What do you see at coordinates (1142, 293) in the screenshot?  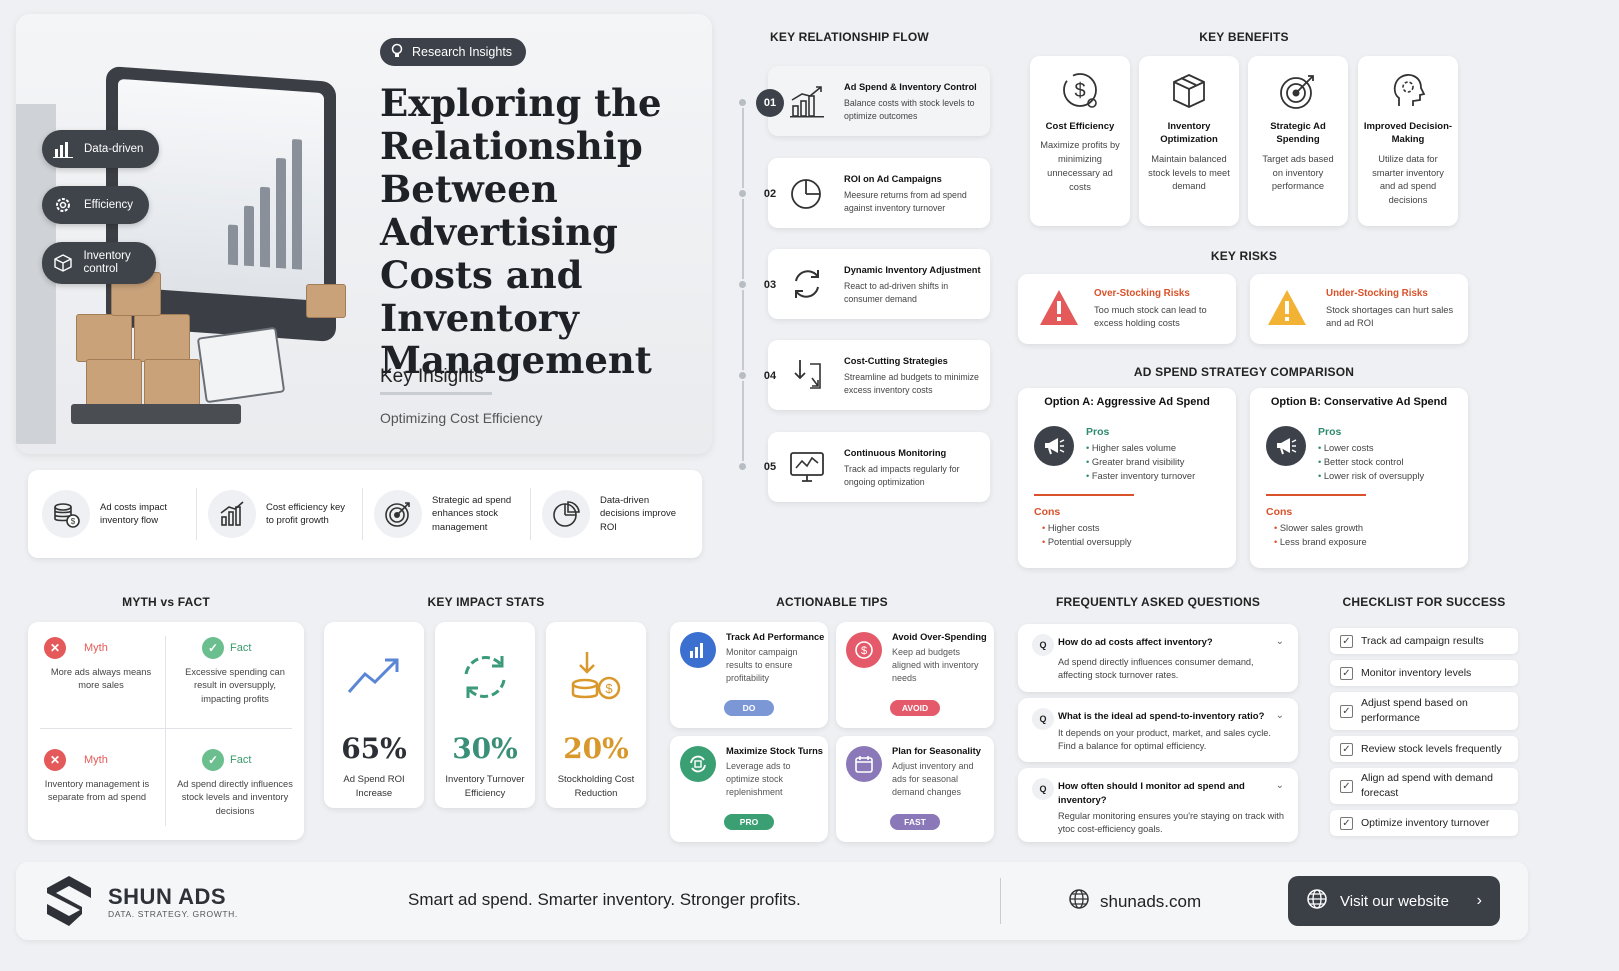 I see `risk-title: Over-Stocking Risks` at bounding box center [1142, 293].